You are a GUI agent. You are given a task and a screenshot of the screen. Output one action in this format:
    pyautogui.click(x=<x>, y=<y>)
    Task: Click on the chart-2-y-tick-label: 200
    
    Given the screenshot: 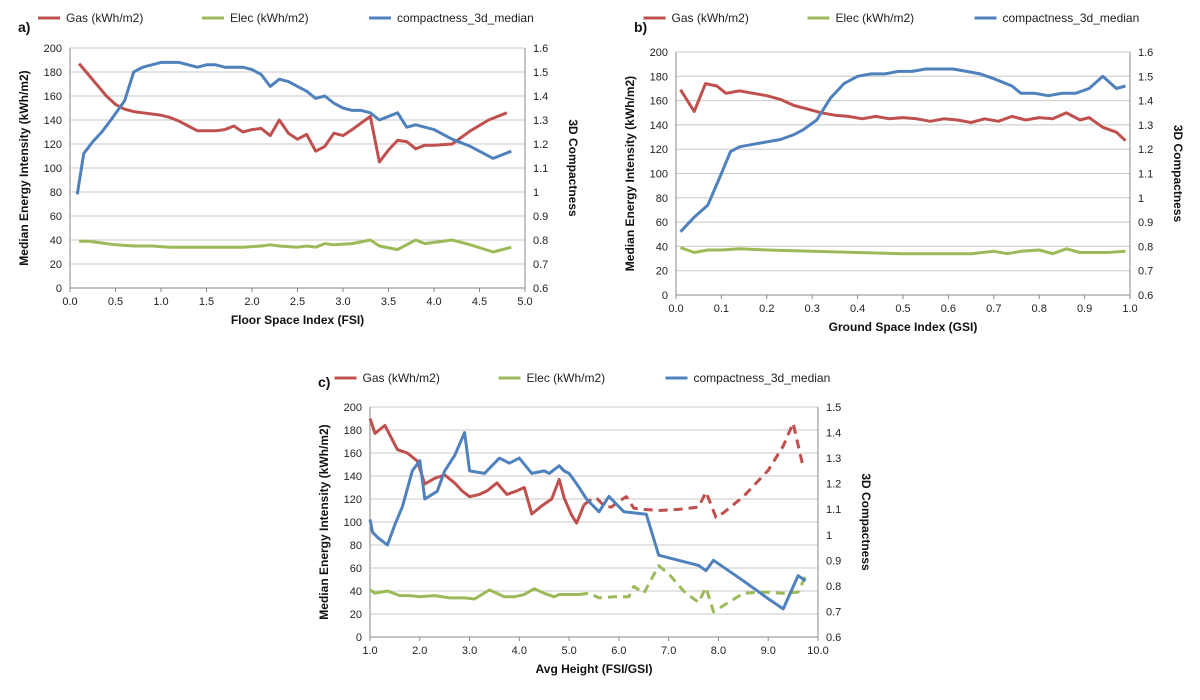 What is the action you would take?
    pyautogui.click(x=659, y=53)
    